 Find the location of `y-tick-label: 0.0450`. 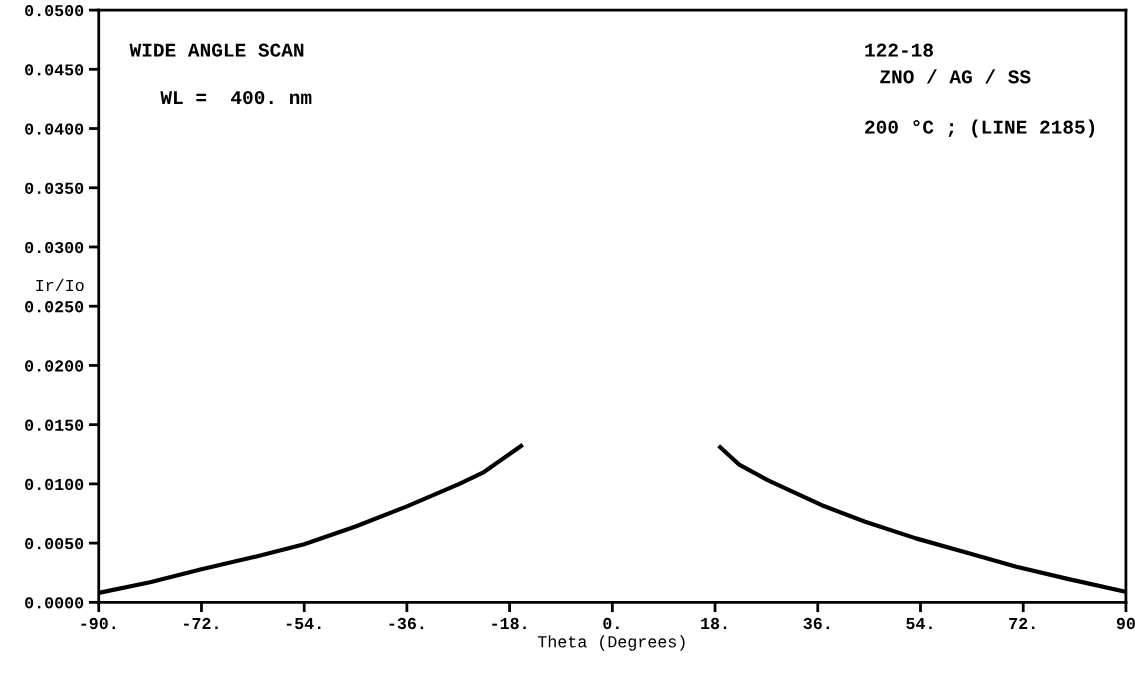

y-tick-label: 0.0450 is located at coordinates (54, 70).